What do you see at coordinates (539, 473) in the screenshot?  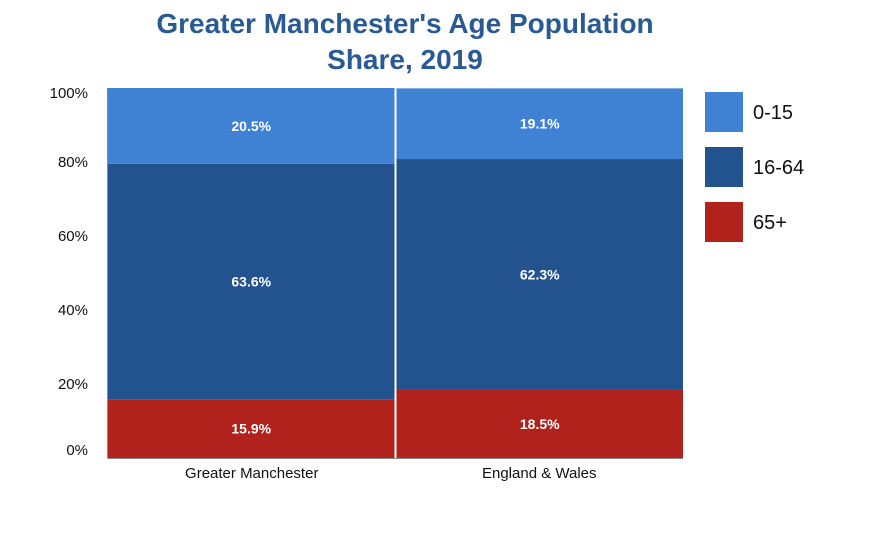 I see `x-tick-label: England & Wales` at bounding box center [539, 473].